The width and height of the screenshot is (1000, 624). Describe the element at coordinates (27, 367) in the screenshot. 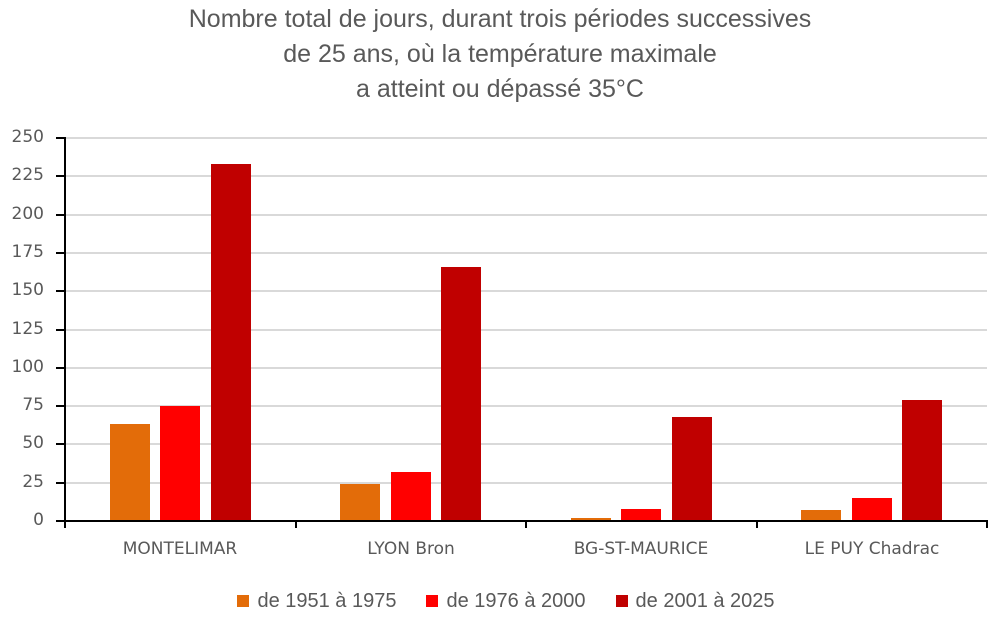

I see `y-tick-label: 100` at that location.